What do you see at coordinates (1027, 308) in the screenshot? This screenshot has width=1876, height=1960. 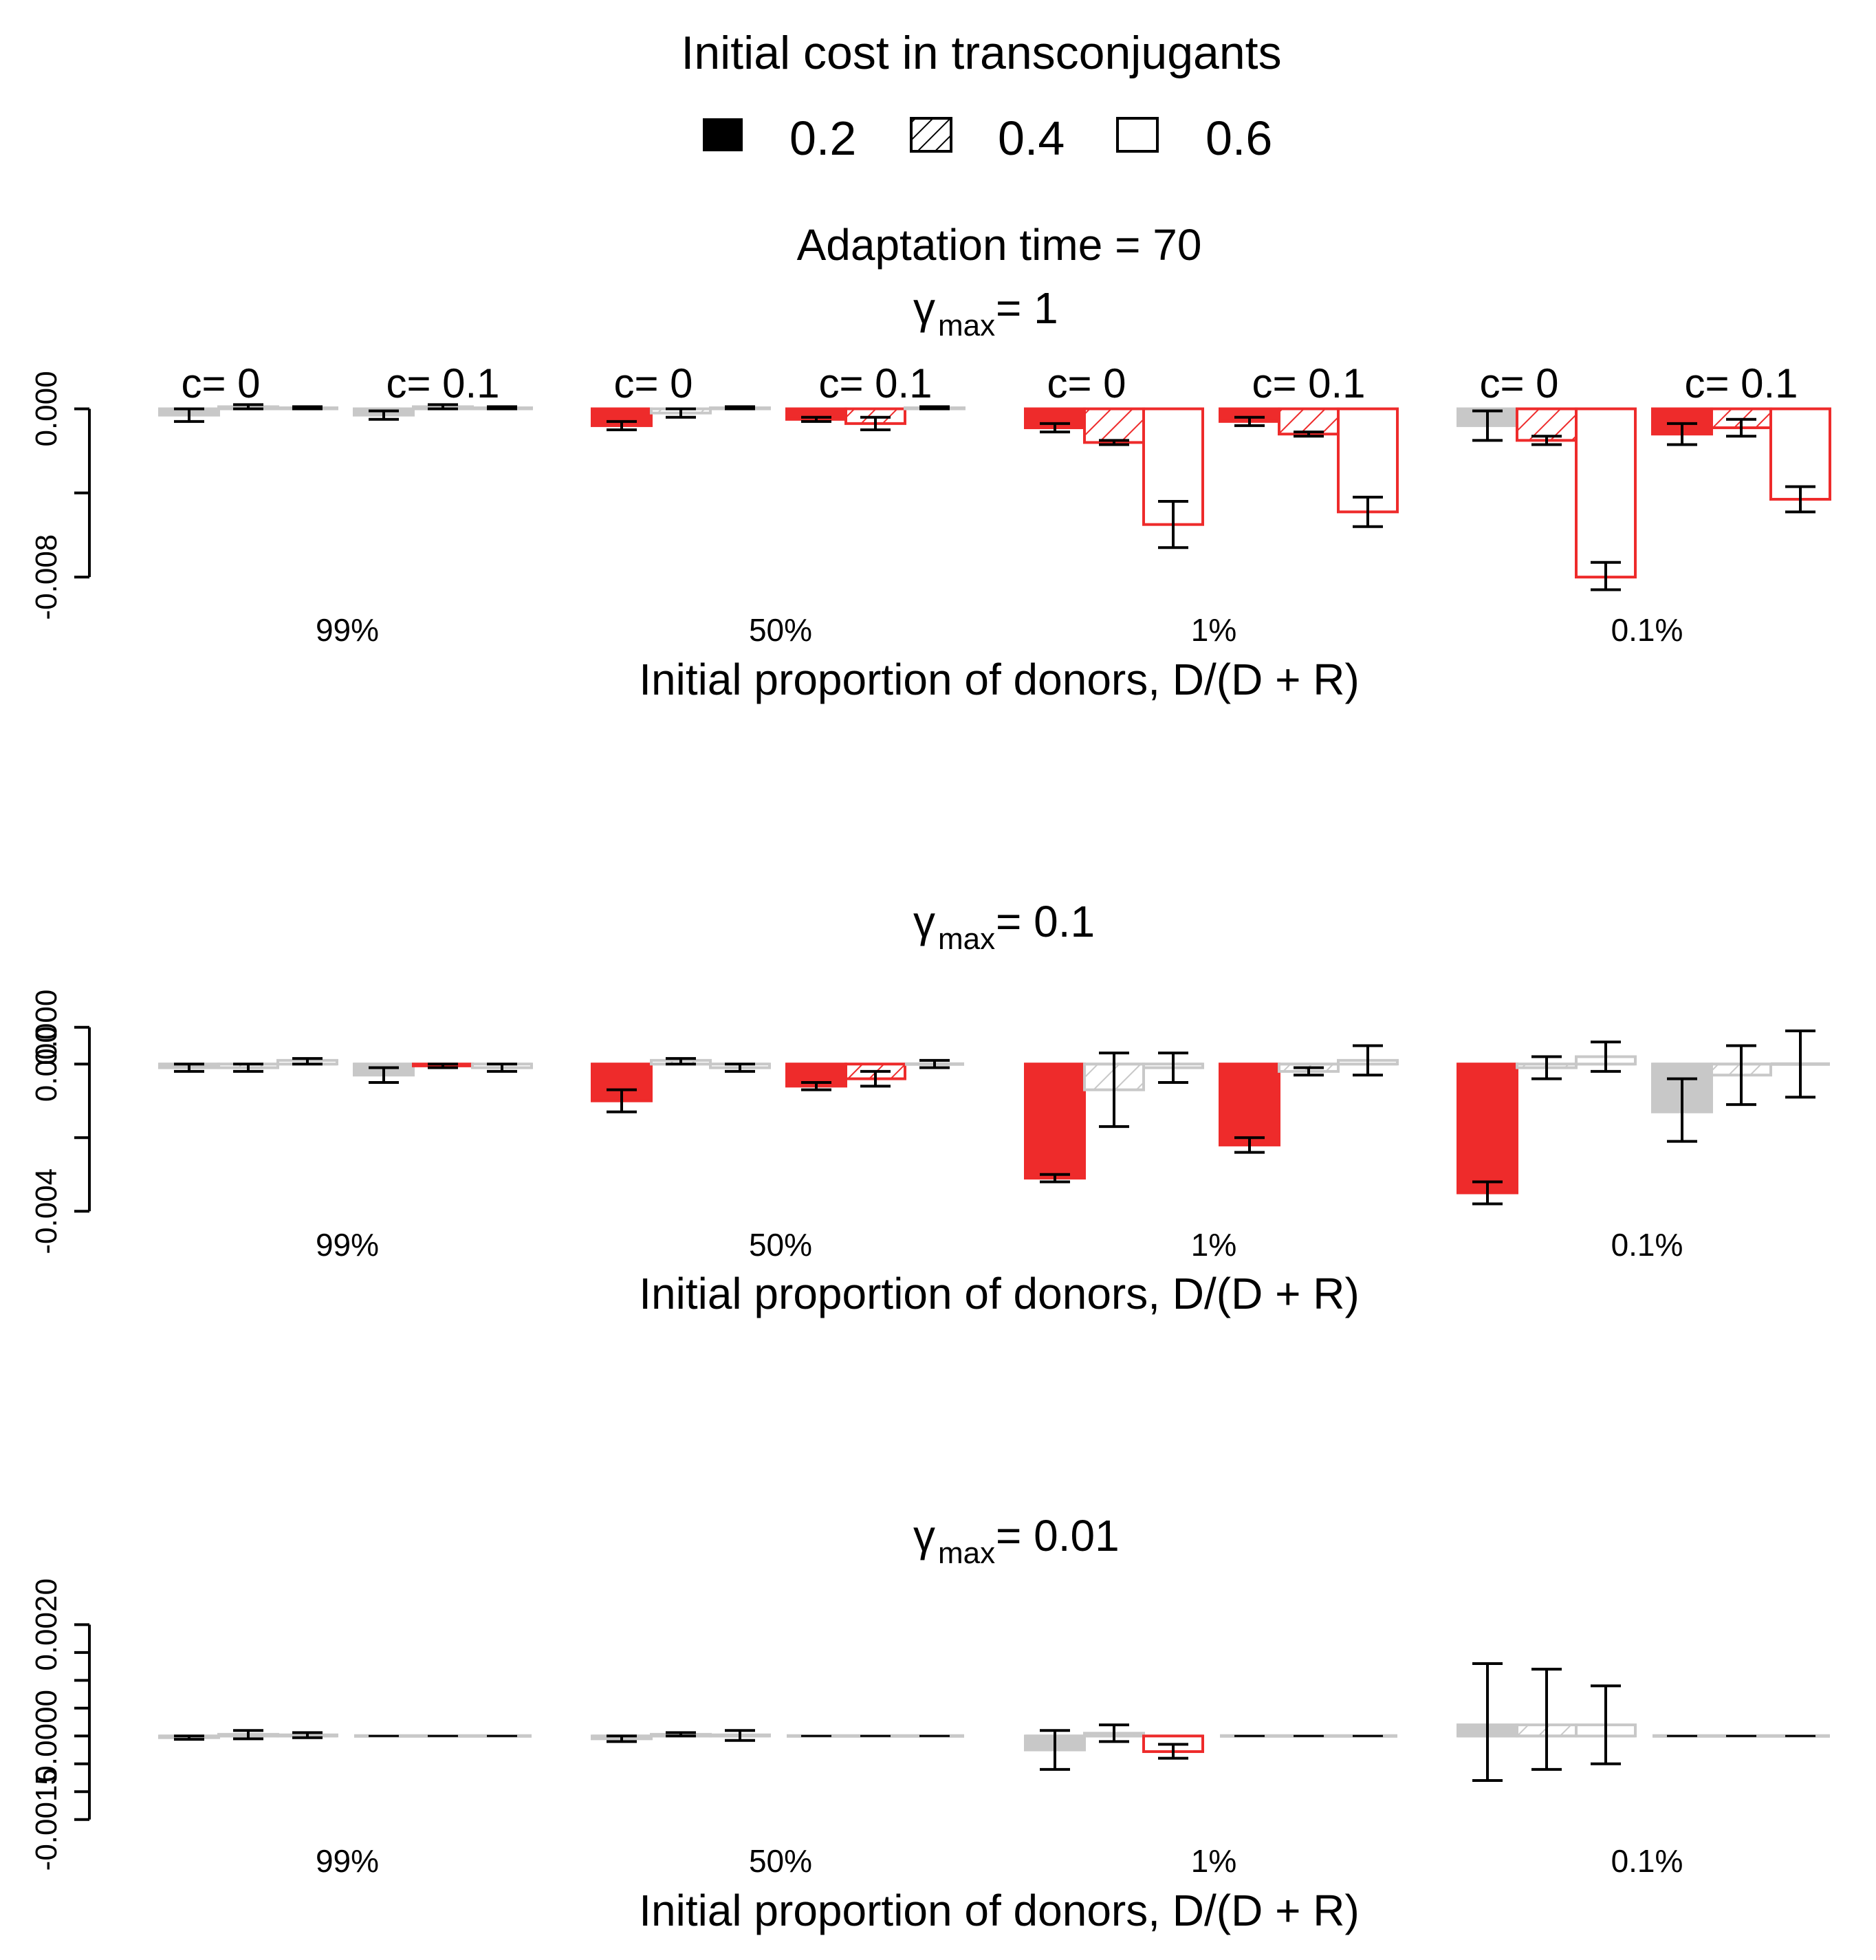 I see `gamma-value: = 1` at bounding box center [1027, 308].